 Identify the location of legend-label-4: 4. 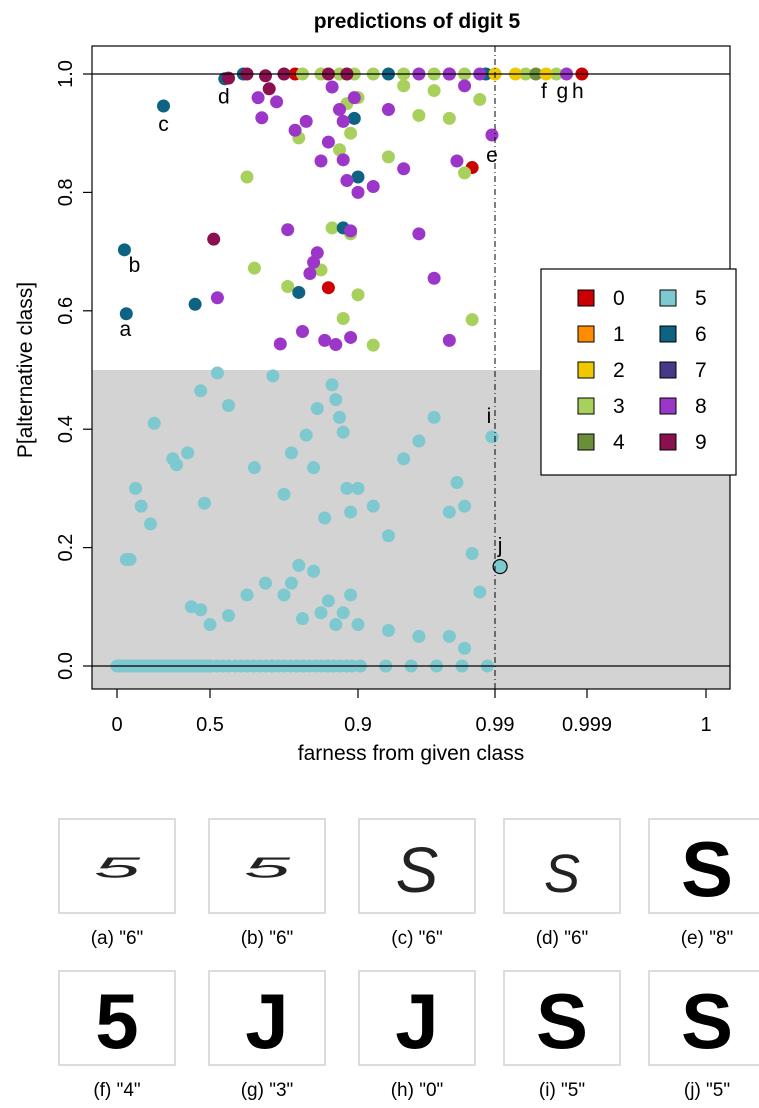
(619, 442).